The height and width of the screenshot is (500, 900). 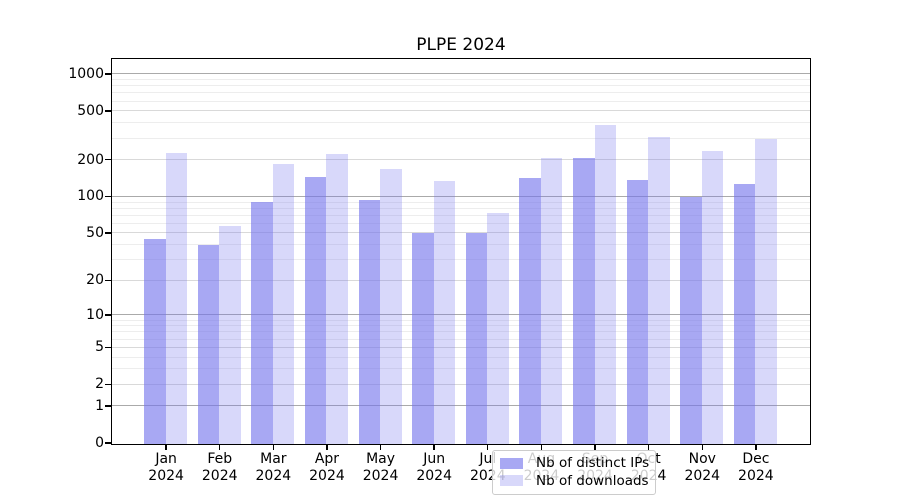 I want to click on x-tick-label-dec: Dec 2024, so click(x=756, y=467).